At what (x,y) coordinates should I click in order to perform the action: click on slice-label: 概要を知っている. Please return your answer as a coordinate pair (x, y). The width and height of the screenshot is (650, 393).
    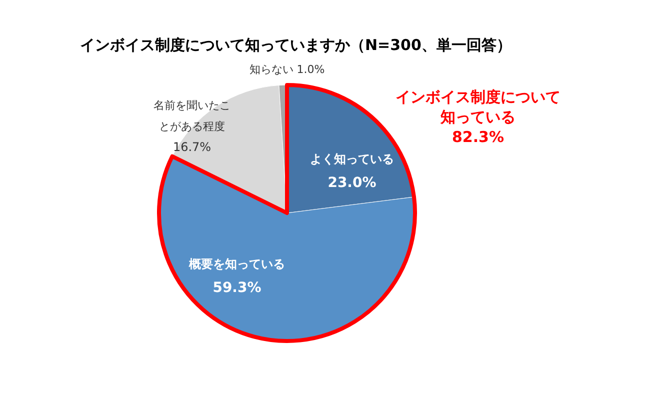
    Looking at the image, I should click on (236, 264).